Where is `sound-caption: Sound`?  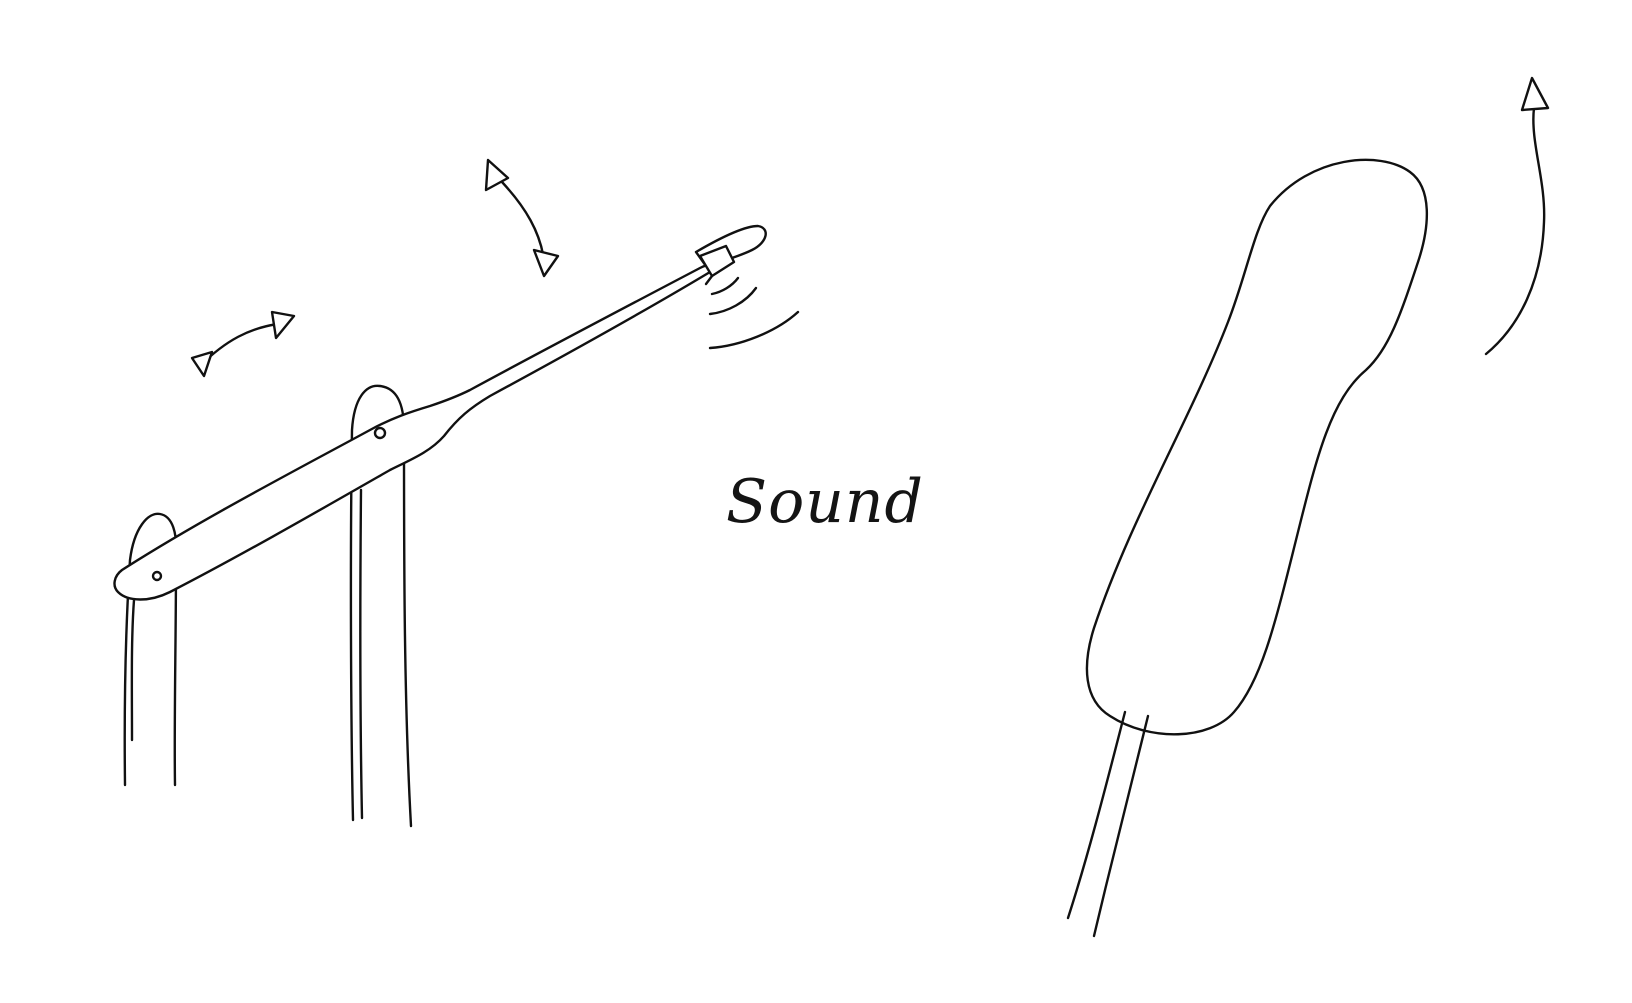
sound-caption: Sound is located at coordinates (825, 502).